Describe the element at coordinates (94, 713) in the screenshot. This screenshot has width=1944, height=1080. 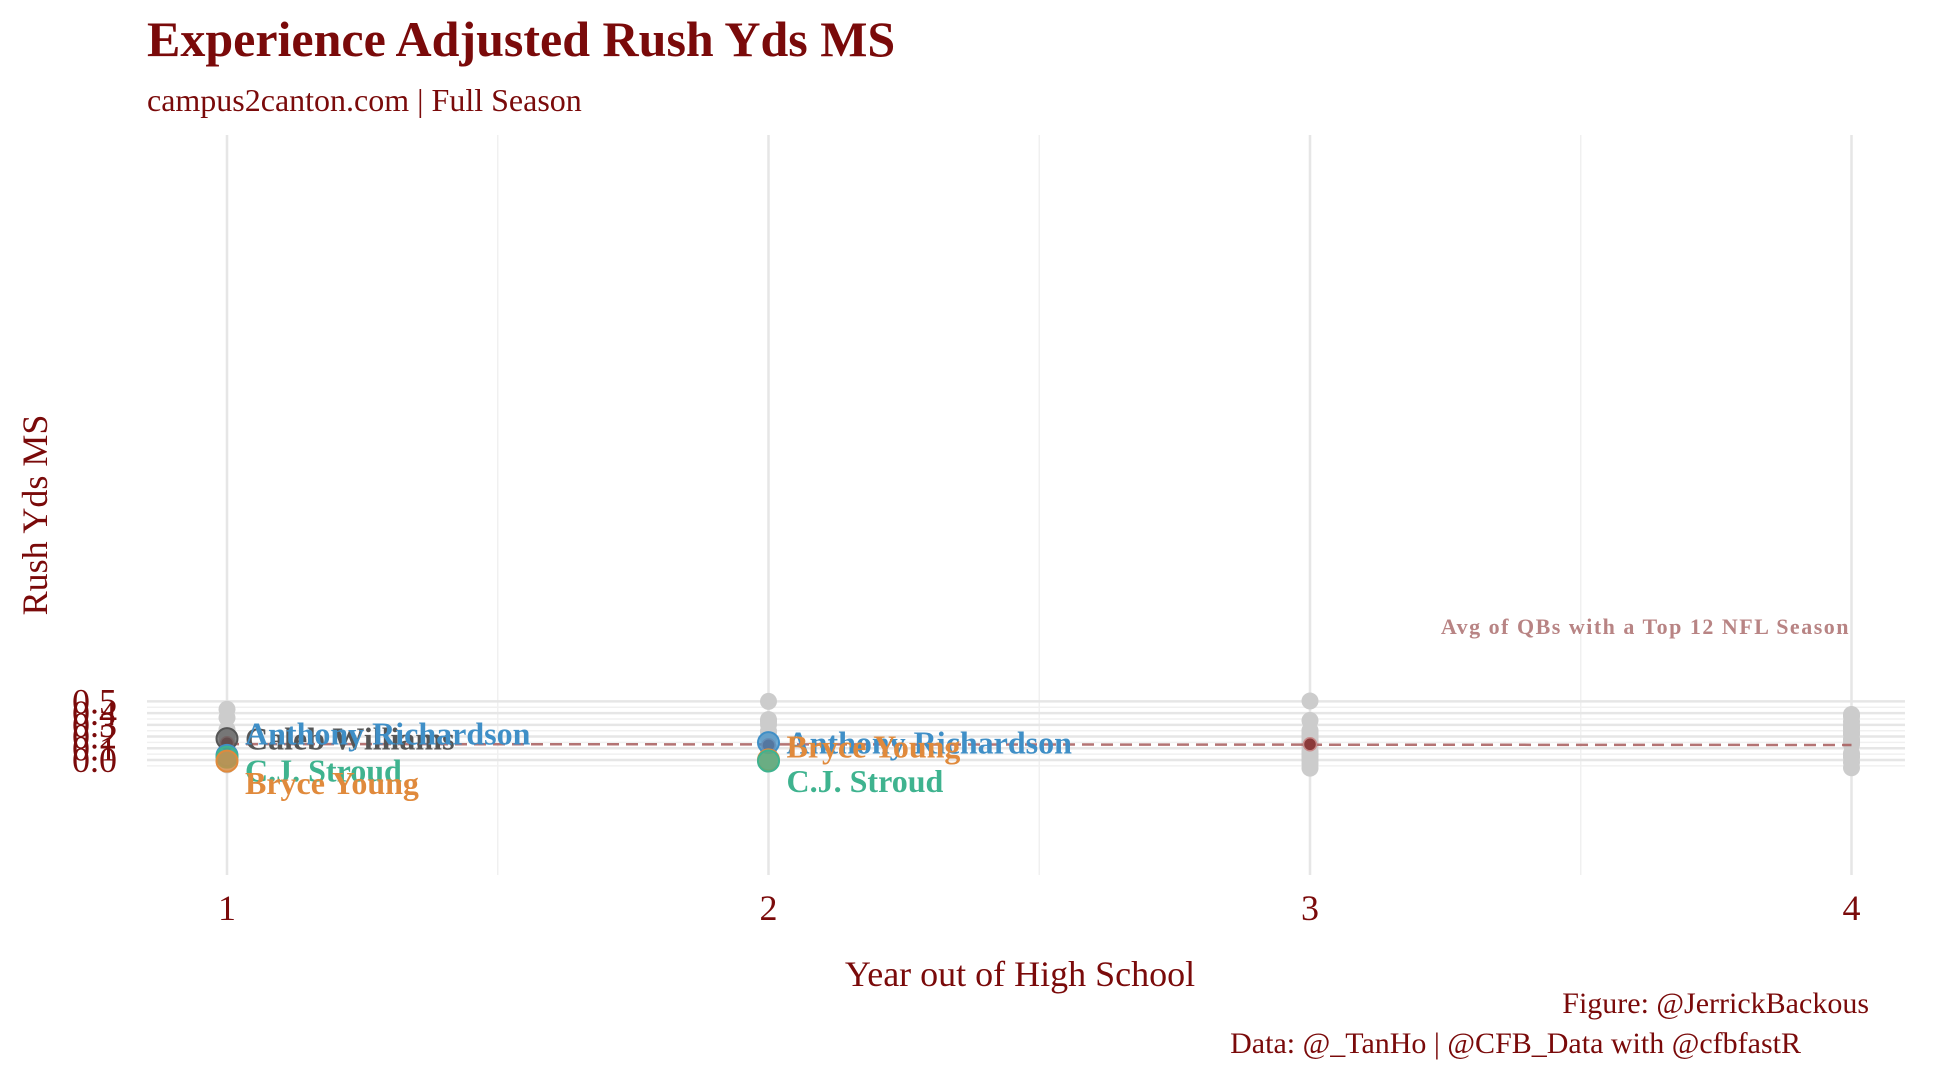
I see `y-tick-label: 0.4` at that location.